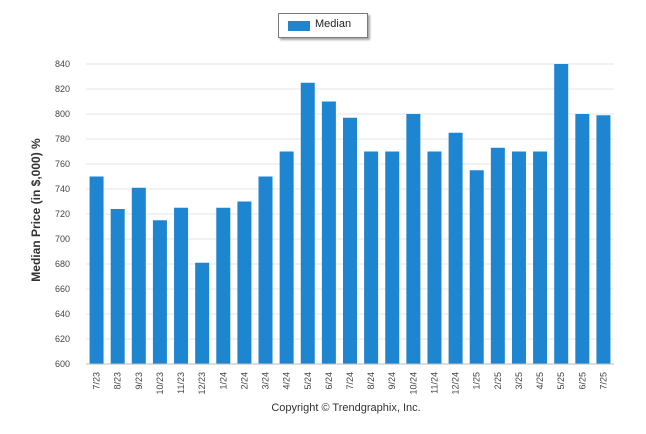 Image resolution: width=646 pixels, height=434 pixels. What do you see at coordinates (498, 381) in the screenshot?
I see `x-tick-label: 2/25` at bounding box center [498, 381].